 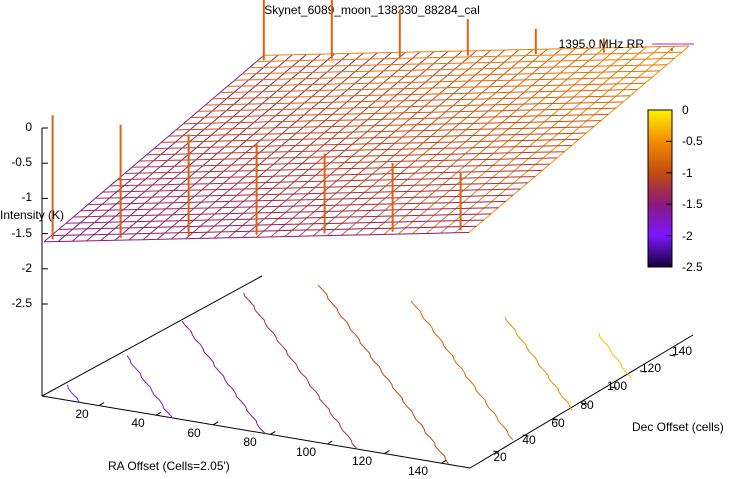 I want to click on y-tick-label: 120, so click(x=651, y=368).